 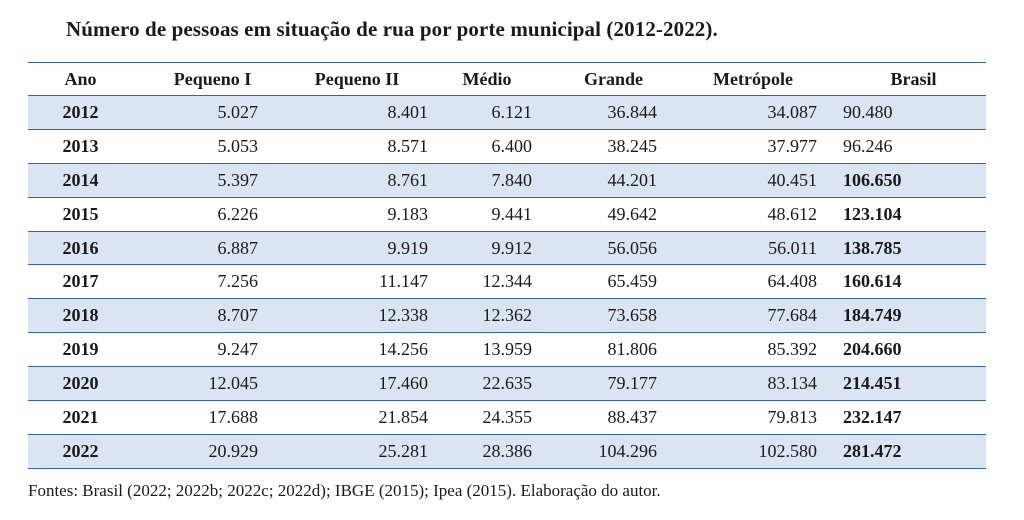 I want to click on cell-pequeno-i: 6.226, so click(x=238, y=213).